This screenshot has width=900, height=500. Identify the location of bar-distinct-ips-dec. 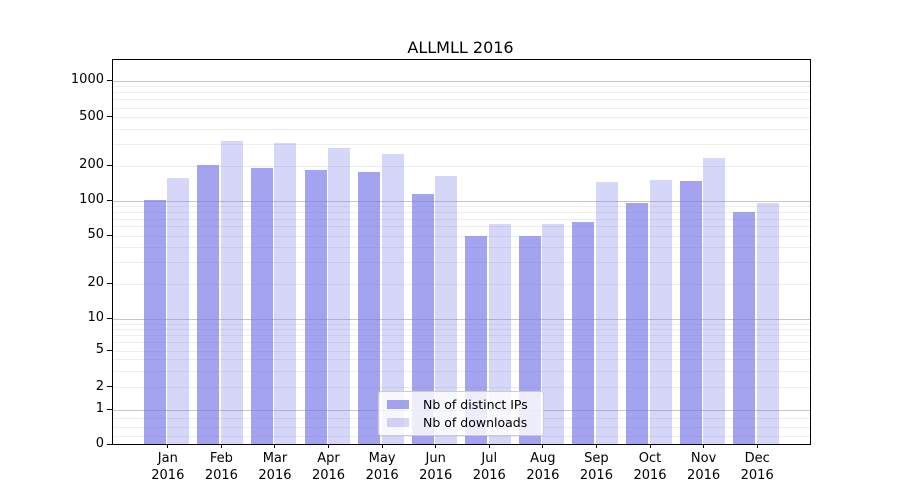
(744, 328).